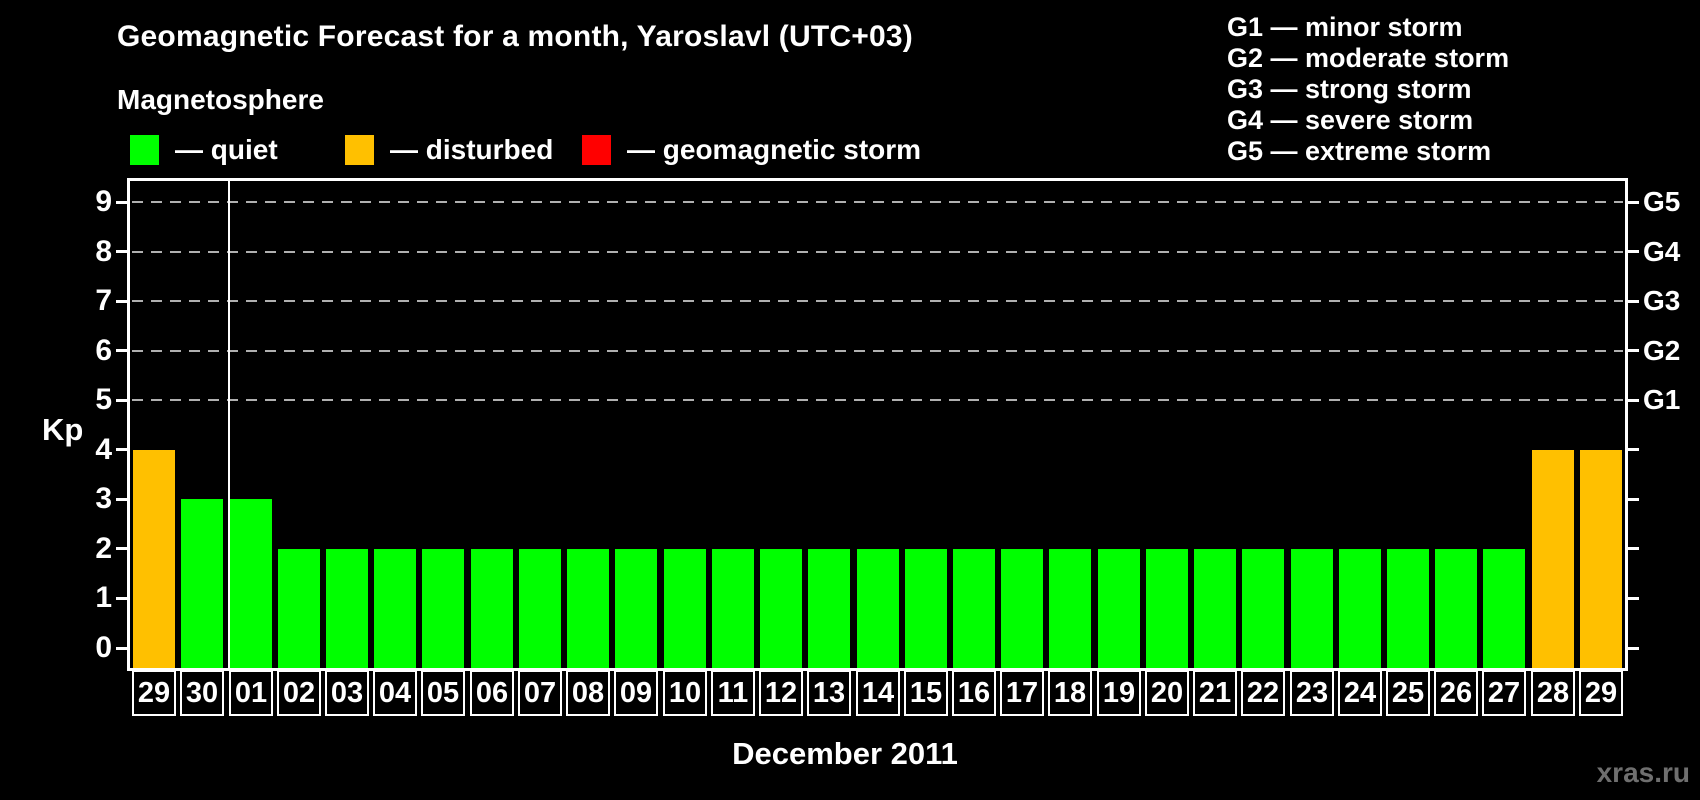 This screenshot has height=800, width=1700. Describe the element at coordinates (588, 693) in the screenshot. I see `x-axis-day-label: 08` at that location.